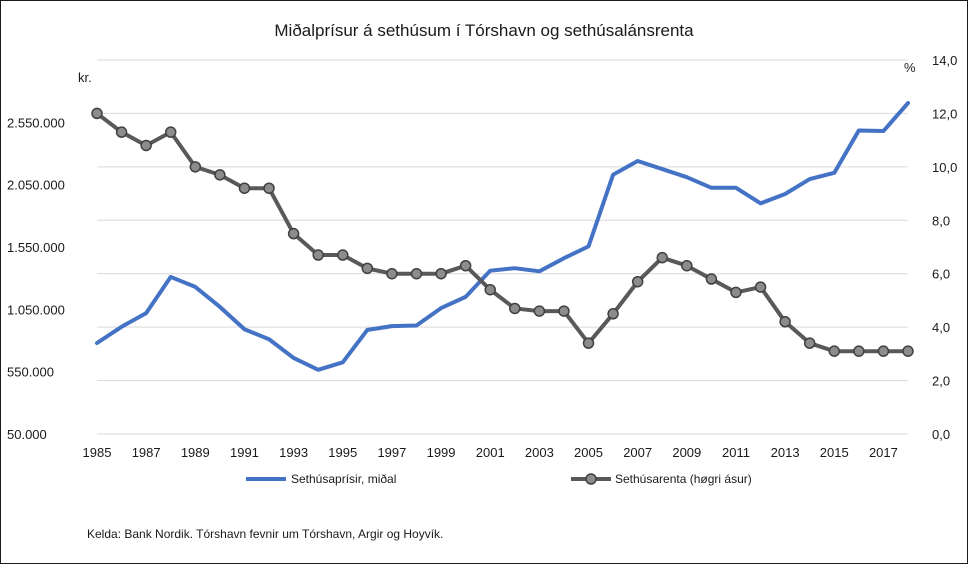 This screenshot has height=564, width=968. What do you see at coordinates (195, 452) in the screenshot?
I see `x-tick-label: 1989` at bounding box center [195, 452].